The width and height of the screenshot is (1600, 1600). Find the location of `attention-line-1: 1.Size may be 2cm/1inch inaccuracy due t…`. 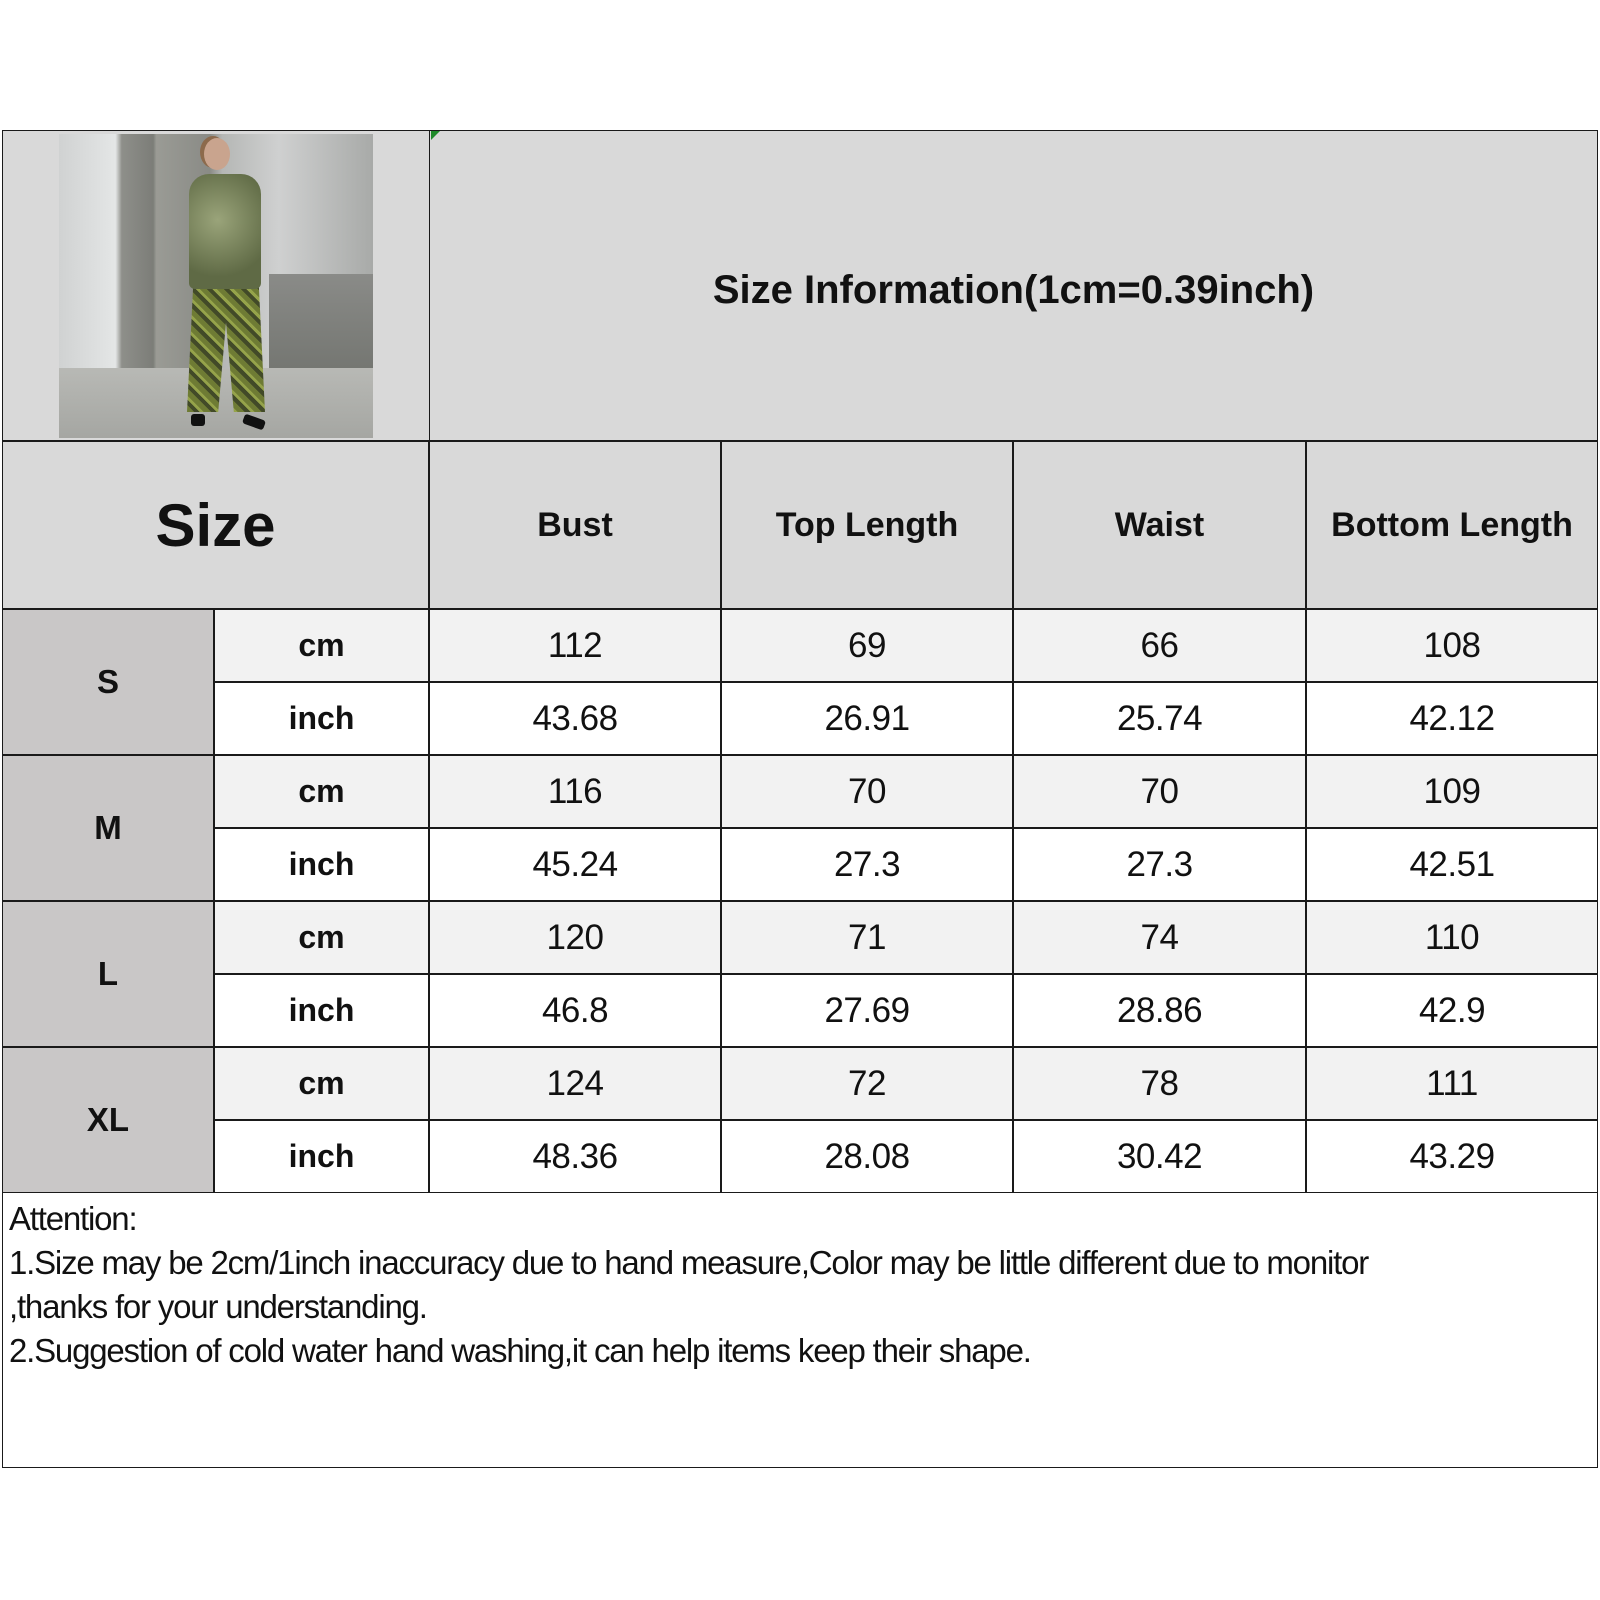

attention-line-1: 1.Size may be 2cm/1inch inaccuracy due t… is located at coordinates (689, 1262).